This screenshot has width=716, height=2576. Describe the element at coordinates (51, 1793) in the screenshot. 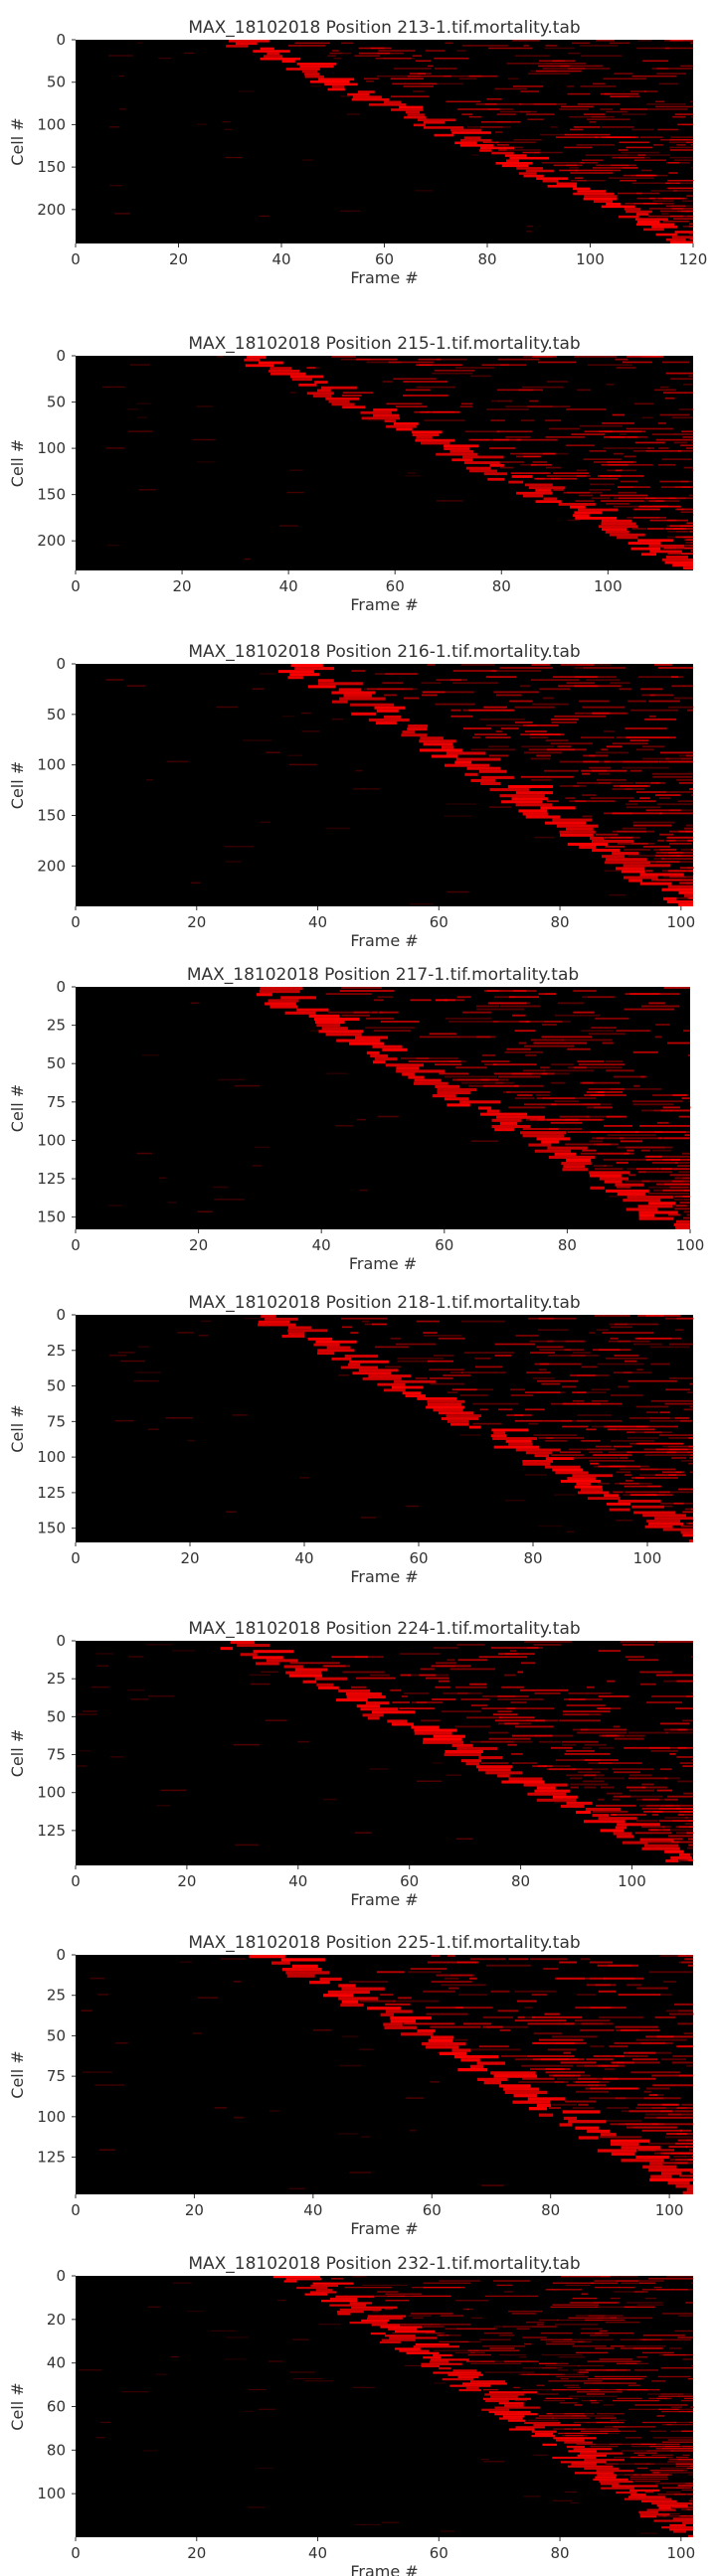

I see `y-tick-label: 100` at that location.